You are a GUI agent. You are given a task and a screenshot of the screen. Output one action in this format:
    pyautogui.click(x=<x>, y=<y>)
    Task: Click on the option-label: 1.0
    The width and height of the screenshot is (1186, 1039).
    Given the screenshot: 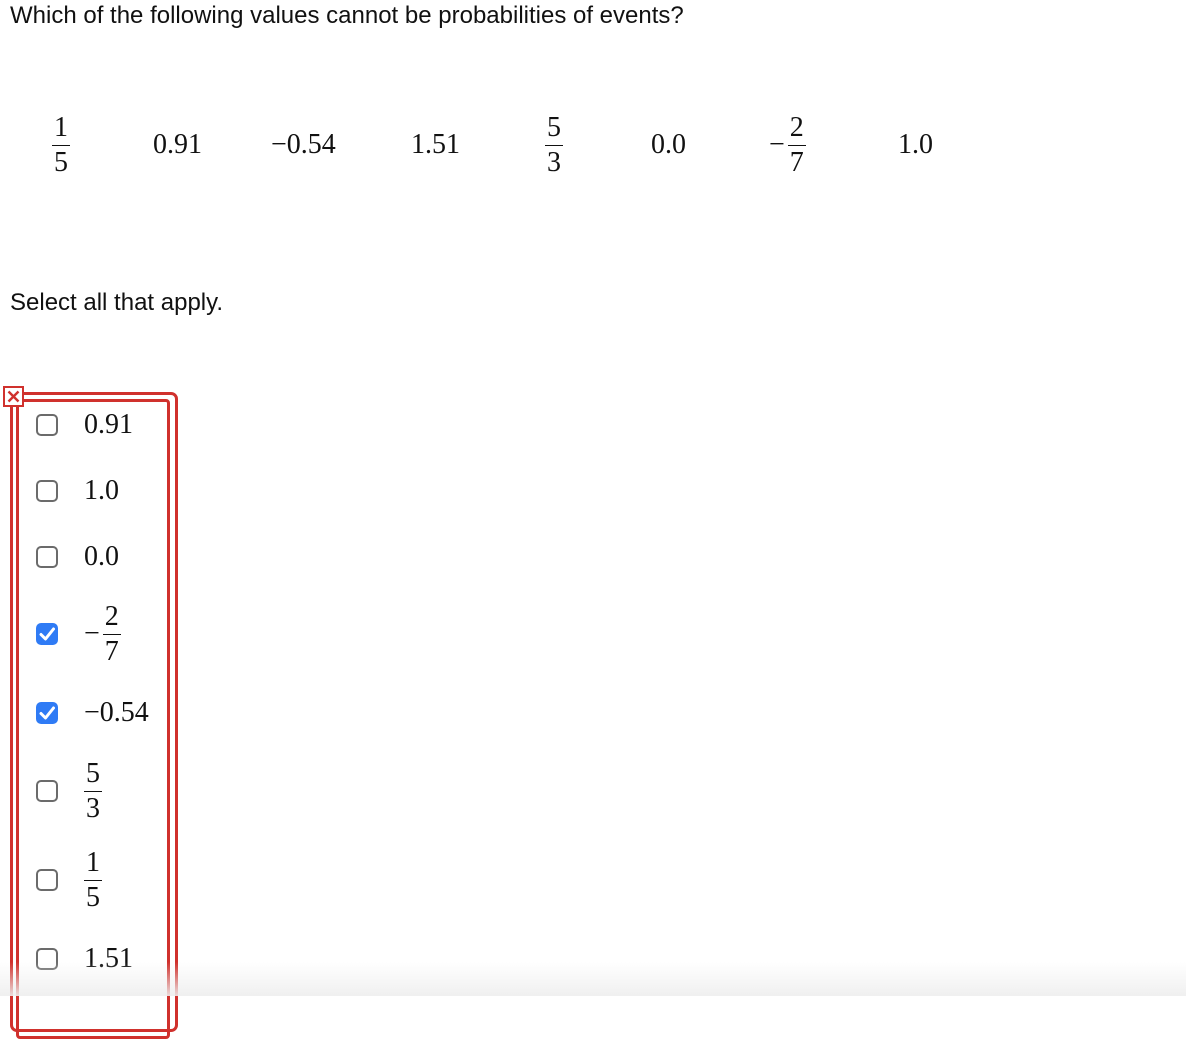 What is the action you would take?
    pyautogui.click(x=101, y=490)
    